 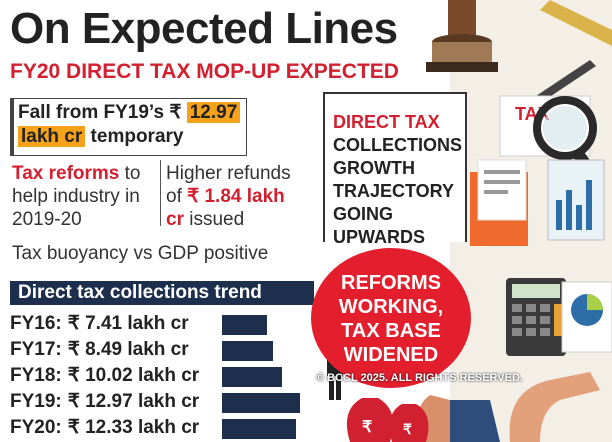 I want to click on value-label: ₹ 12.33 lakh cr, so click(x=133, y=427).